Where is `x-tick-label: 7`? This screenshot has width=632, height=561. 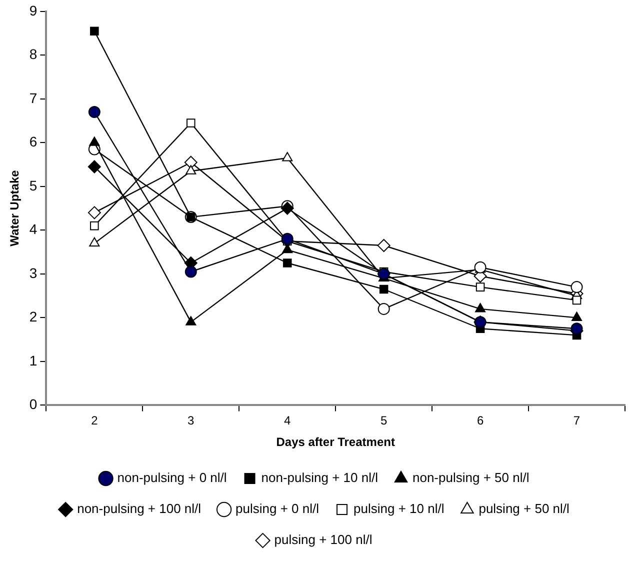 x-tick-label: 7 is located at coordinates (576, 421).